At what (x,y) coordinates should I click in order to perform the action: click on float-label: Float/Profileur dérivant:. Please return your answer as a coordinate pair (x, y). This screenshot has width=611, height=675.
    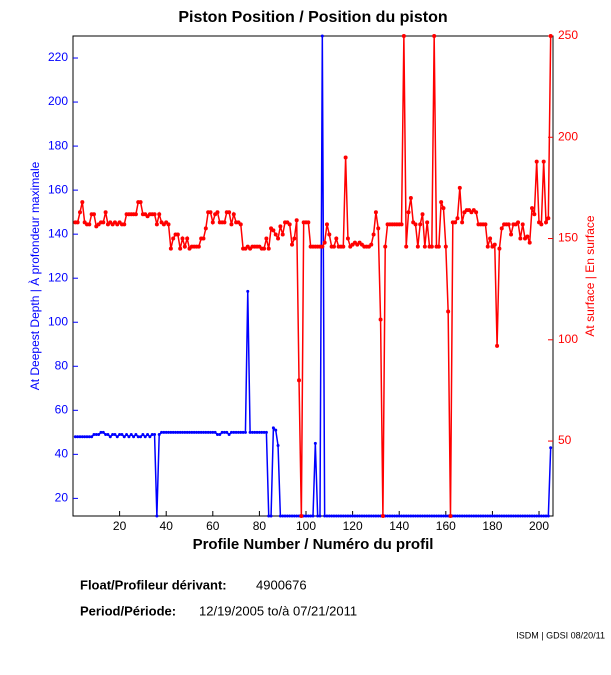
    Looking at the image, I should click on (153, 584).